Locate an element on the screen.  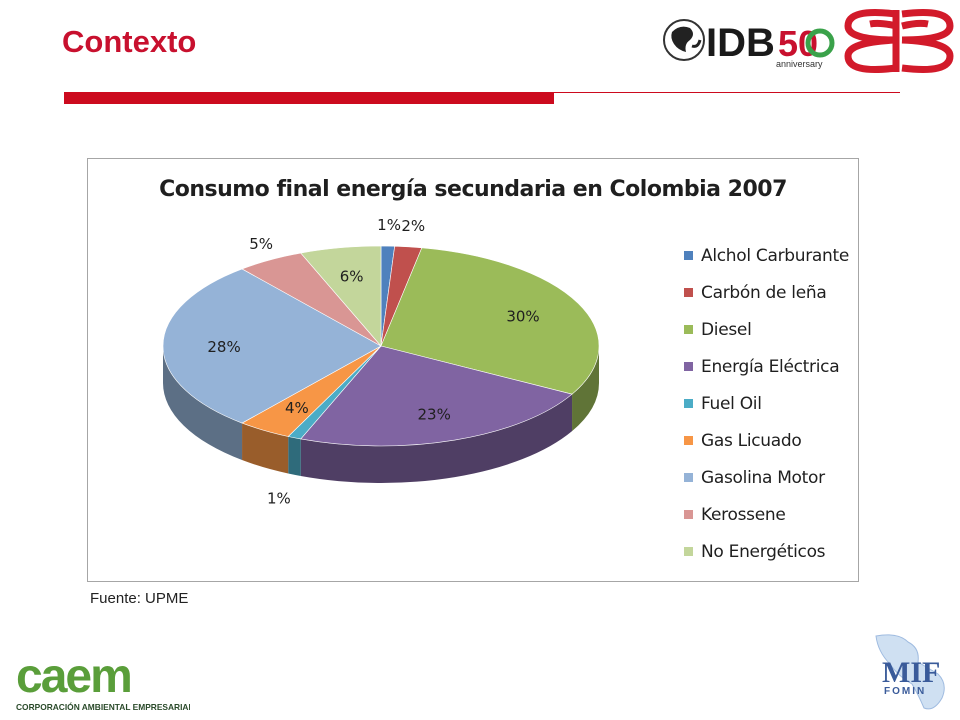
caem-tagline: CORPORACIÓN AMBIENTAL EMPRESARIAL is located at coordinates (103, 706).